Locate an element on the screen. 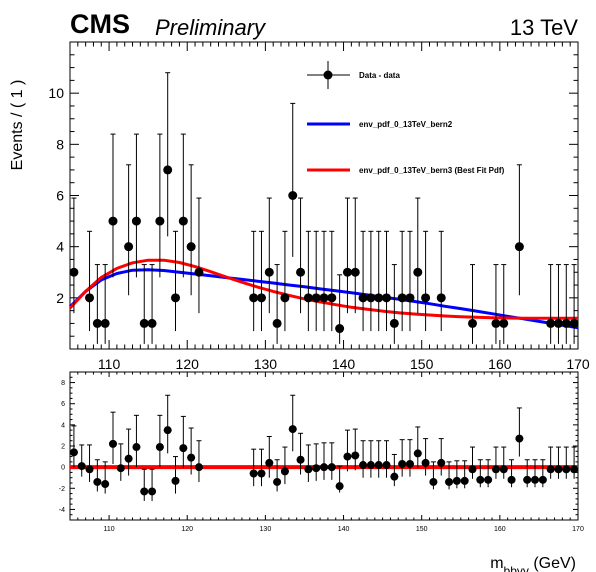 This screenshot has height=572, width=596. ratio-y-tick-label: 0 is located at coordinates (63, 468).